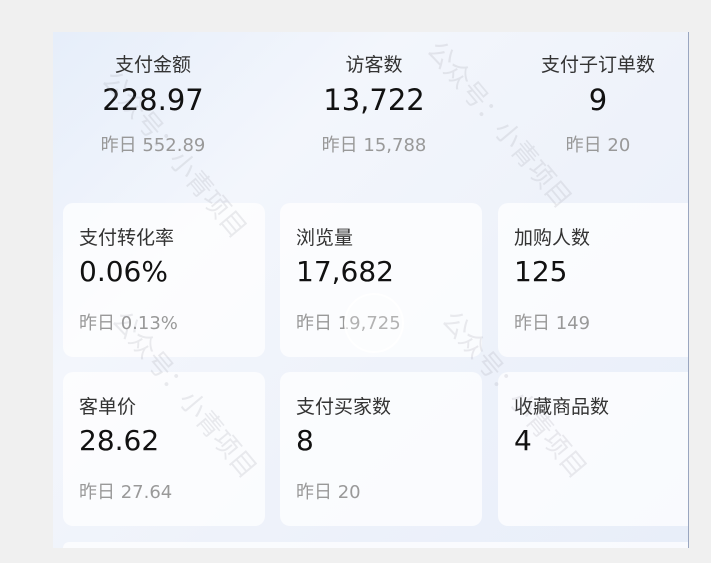 This screenshot has width=711, height=563. Describe the element at coordinates (381, 449) in the screenshot. I see `card-paying-buyers: 支付买家数 8 昨日 20` at that location.